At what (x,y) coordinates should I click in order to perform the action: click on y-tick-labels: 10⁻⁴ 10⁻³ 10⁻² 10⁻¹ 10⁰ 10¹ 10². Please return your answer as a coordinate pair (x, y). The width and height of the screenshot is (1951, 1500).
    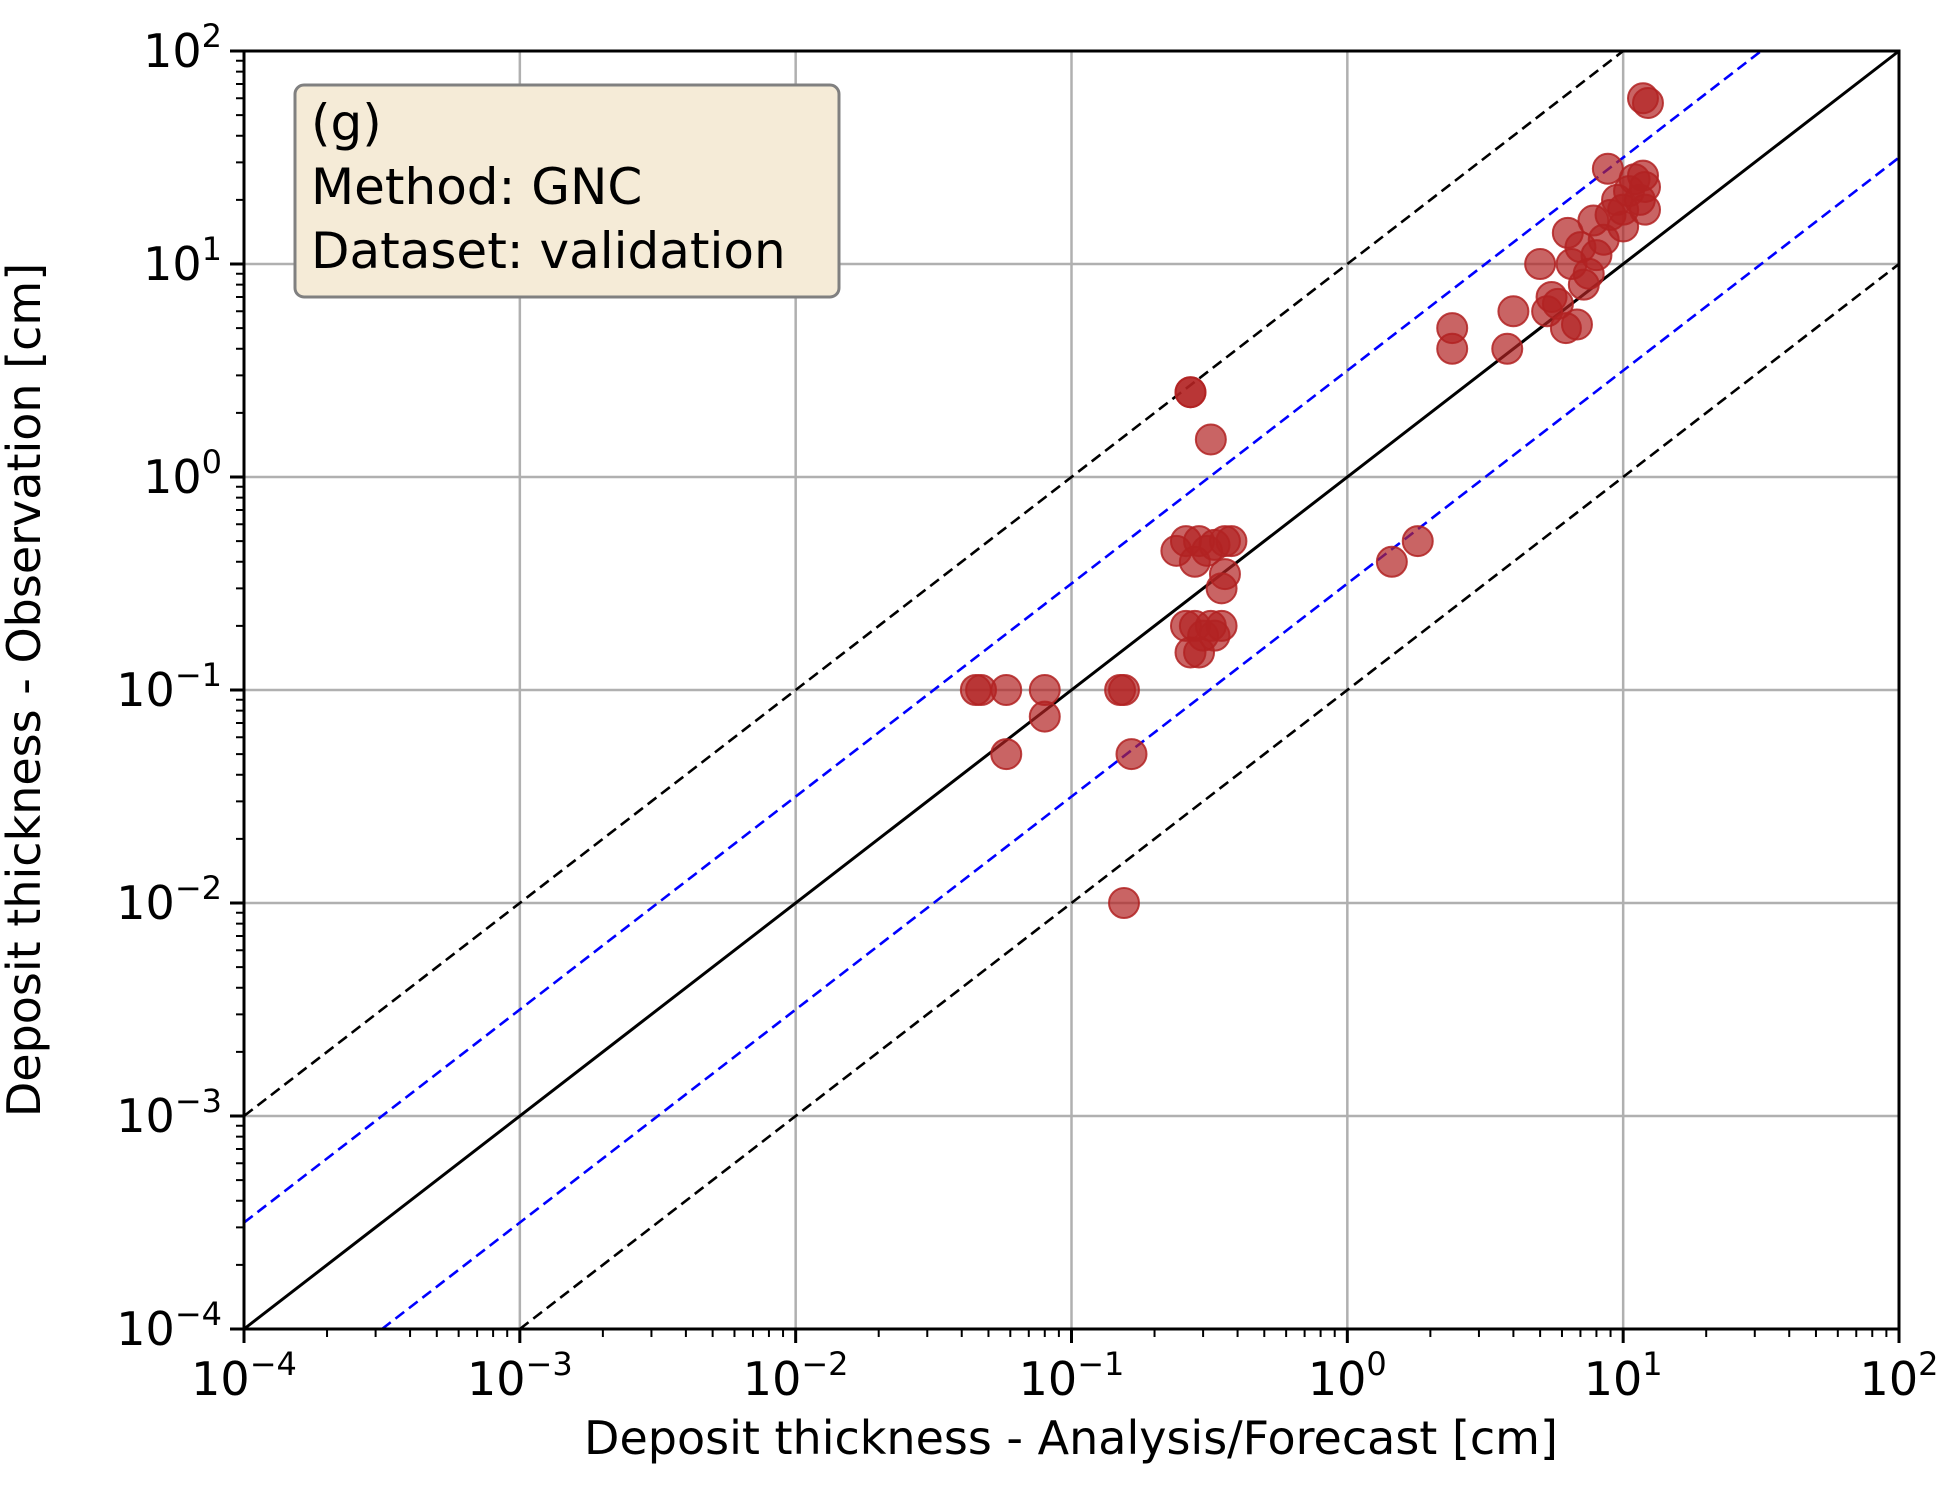
    Looking at the image, I should click on (169, 686).